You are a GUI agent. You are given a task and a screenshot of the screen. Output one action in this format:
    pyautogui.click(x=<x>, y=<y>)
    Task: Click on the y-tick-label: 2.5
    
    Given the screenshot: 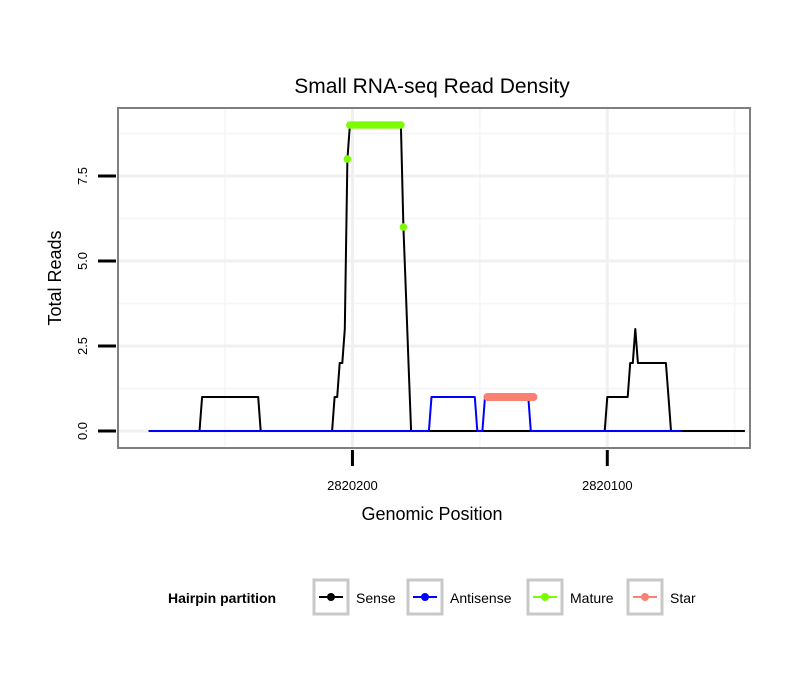 What is the action you would take?
    pyautogui.click(x=82, y=346)
    